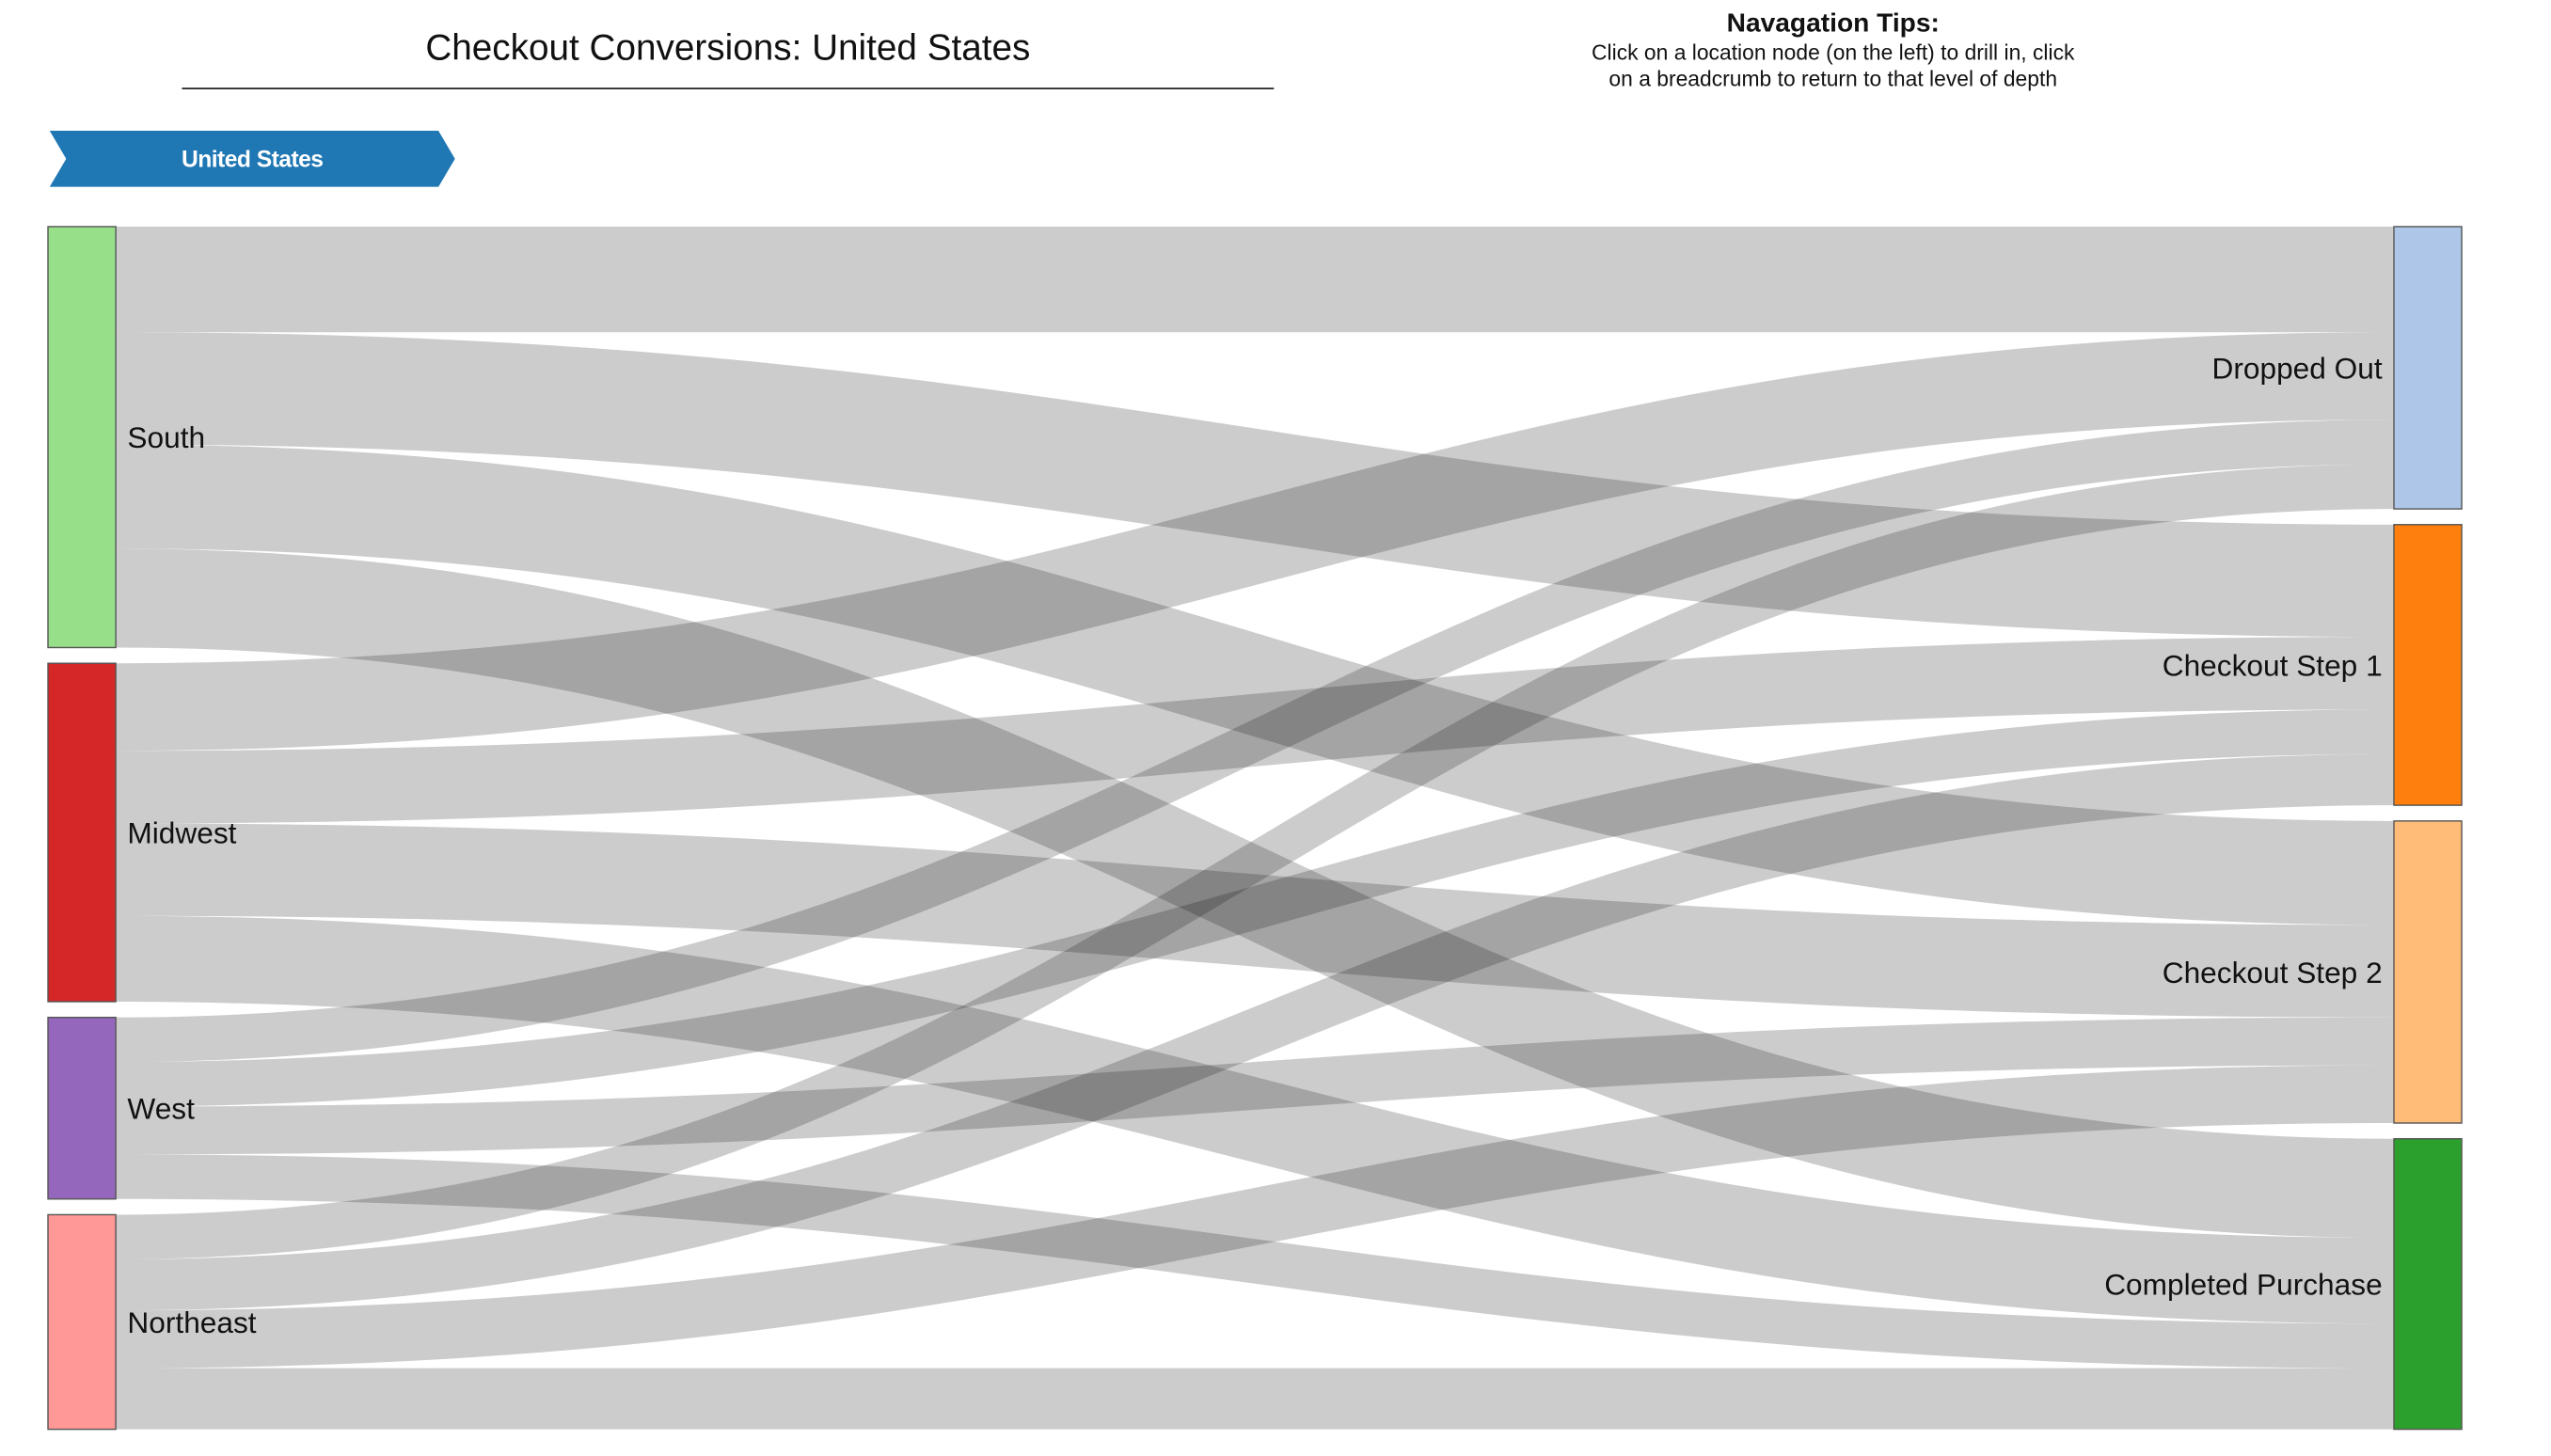 The height and width of the screenshot is (1456, 2551). What do you see at coordinates (191, 1322) in the screenshot?
I see `node-label-northeast: Northeast` at bounding box center [191, 1322].